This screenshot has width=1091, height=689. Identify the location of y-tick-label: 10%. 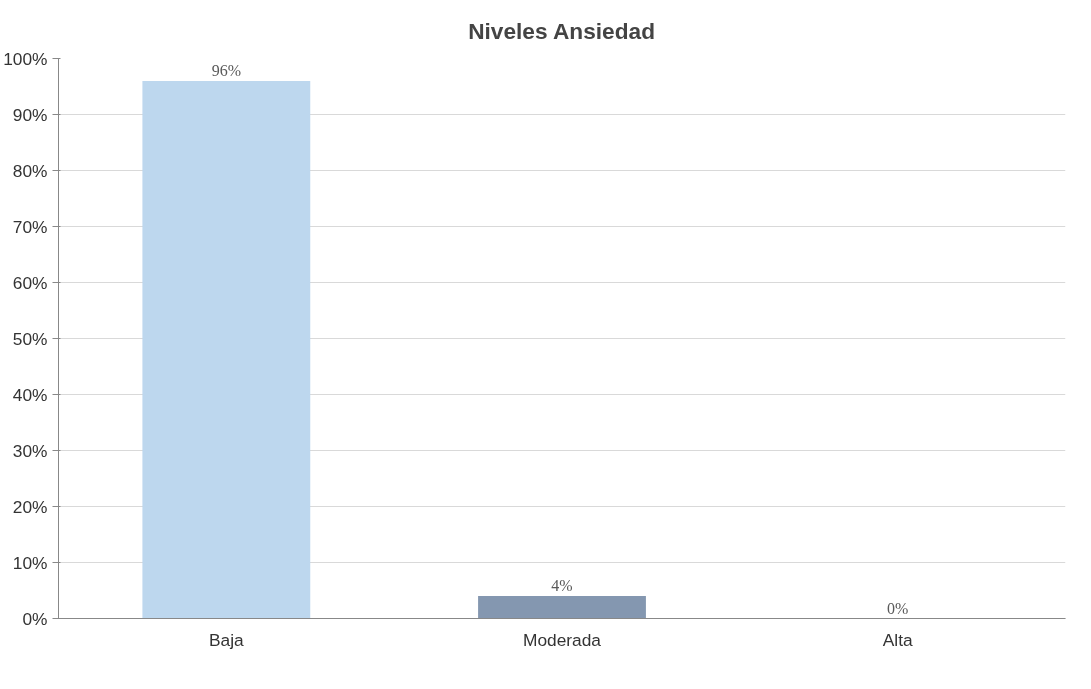
(30, 562).